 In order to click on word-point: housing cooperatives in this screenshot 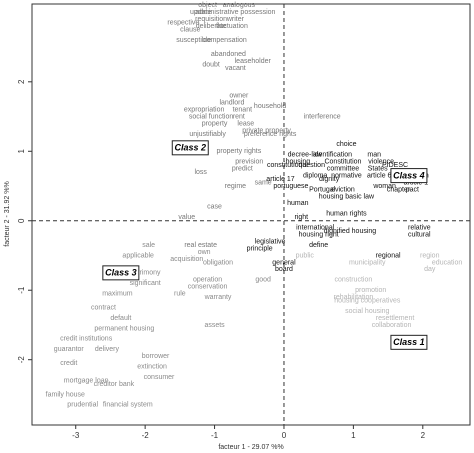, I will do `click(367, 300)`.